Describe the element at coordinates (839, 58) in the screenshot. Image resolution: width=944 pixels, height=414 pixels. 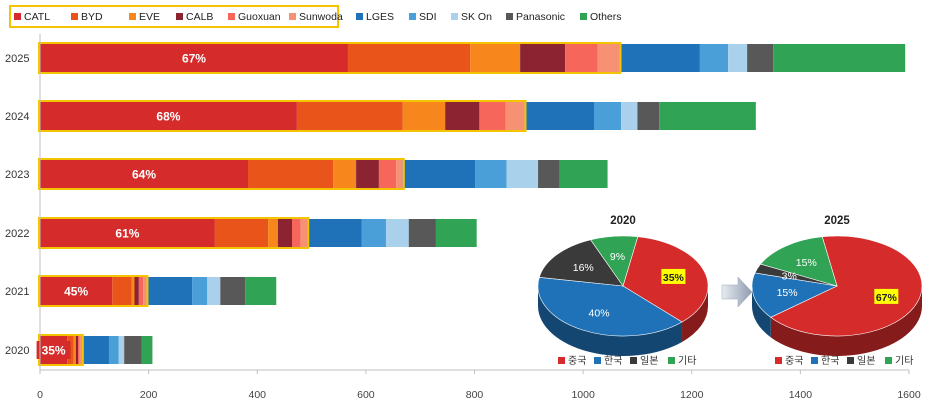
I see `bar-2025-others` at that location.